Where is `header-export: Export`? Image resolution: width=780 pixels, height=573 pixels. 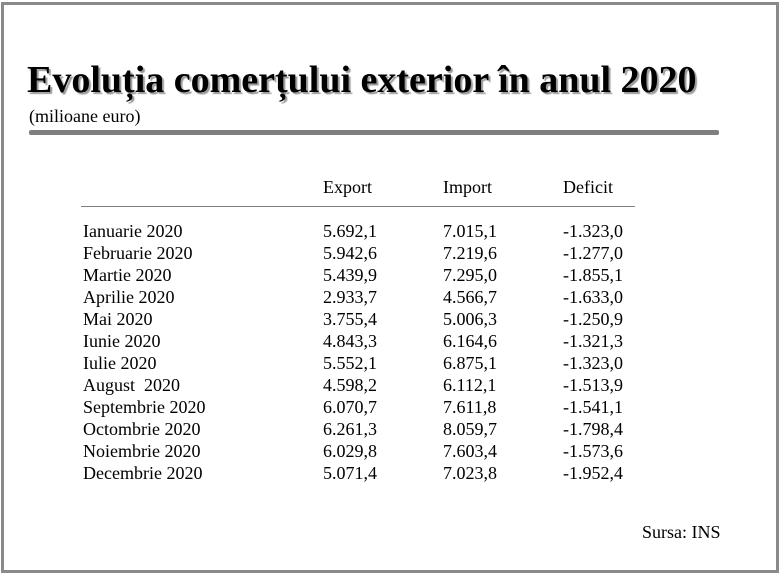
header-export: Export is located at coordinates (347, 187).